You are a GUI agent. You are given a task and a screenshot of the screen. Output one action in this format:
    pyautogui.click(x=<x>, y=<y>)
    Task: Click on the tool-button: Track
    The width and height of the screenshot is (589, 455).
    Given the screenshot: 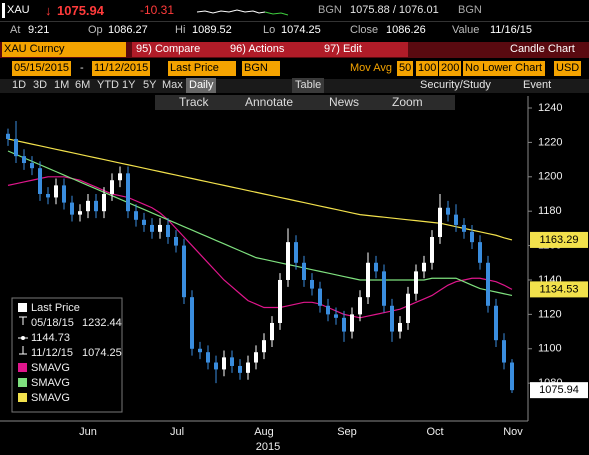 What is the action you would take?
    pyautogui.click(x=194, y=102)
    